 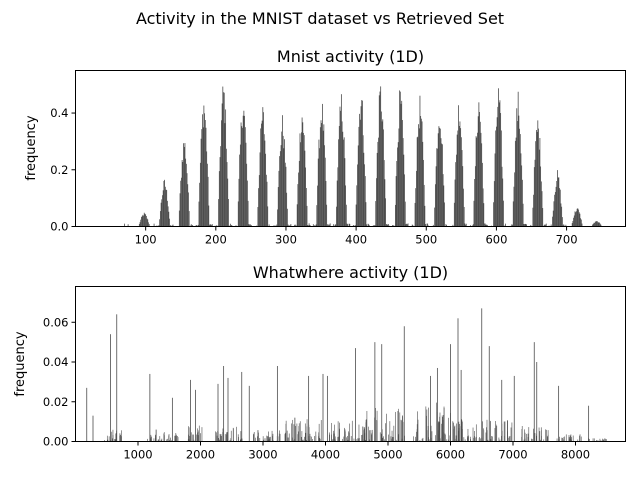 I want to click on x-tick-label: 1000, so click(x=137, y=455).